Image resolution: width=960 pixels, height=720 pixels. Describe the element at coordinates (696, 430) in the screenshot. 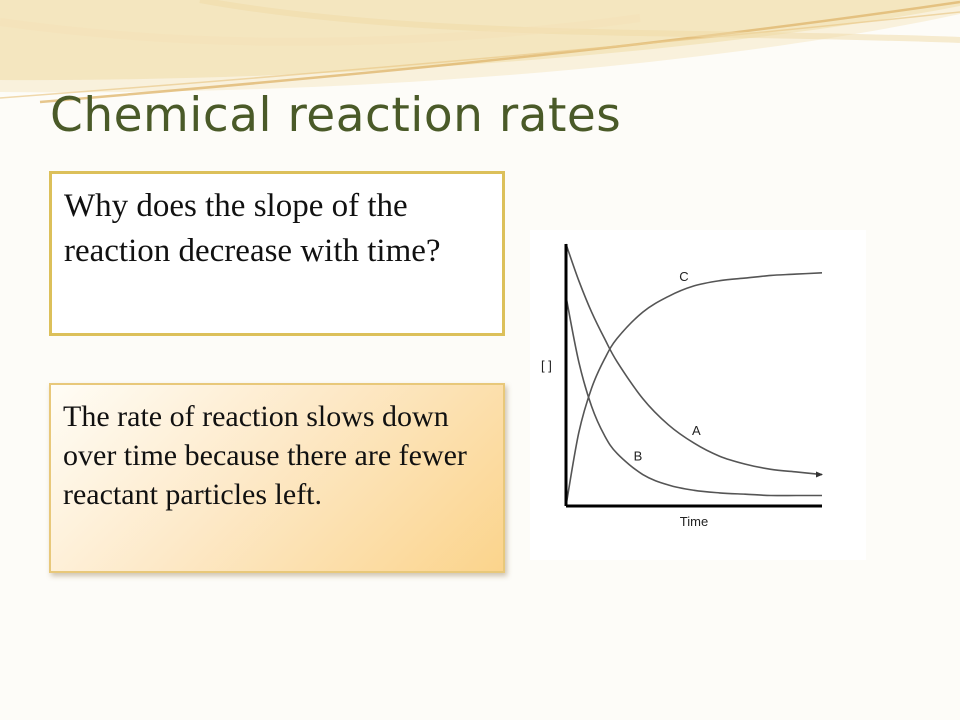

I see `series-a-label: A` at that location.